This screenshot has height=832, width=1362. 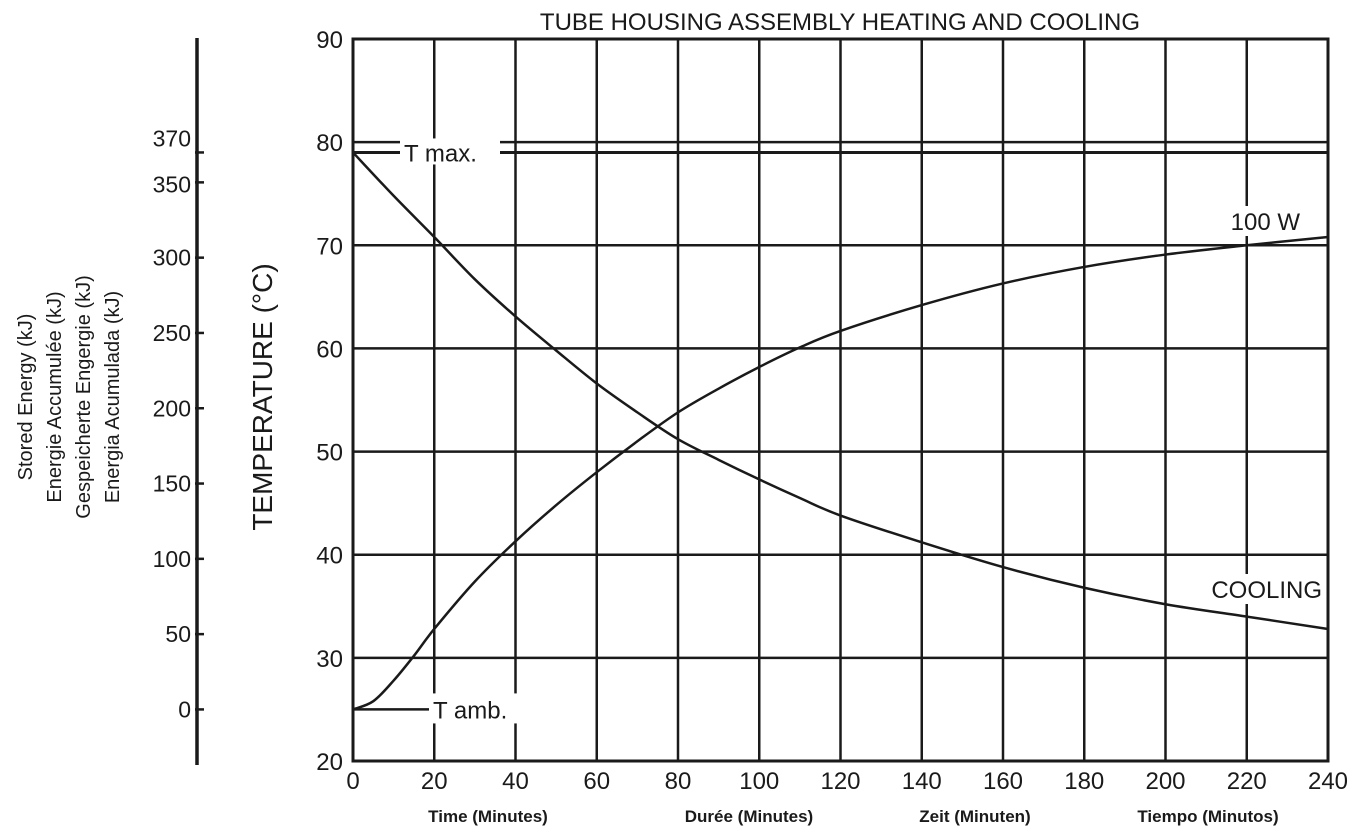 I want to click on x-tick-labels: 0 20 40 60 80 100 120 140 160 180 200 220 240, so click(x=847, y=781).